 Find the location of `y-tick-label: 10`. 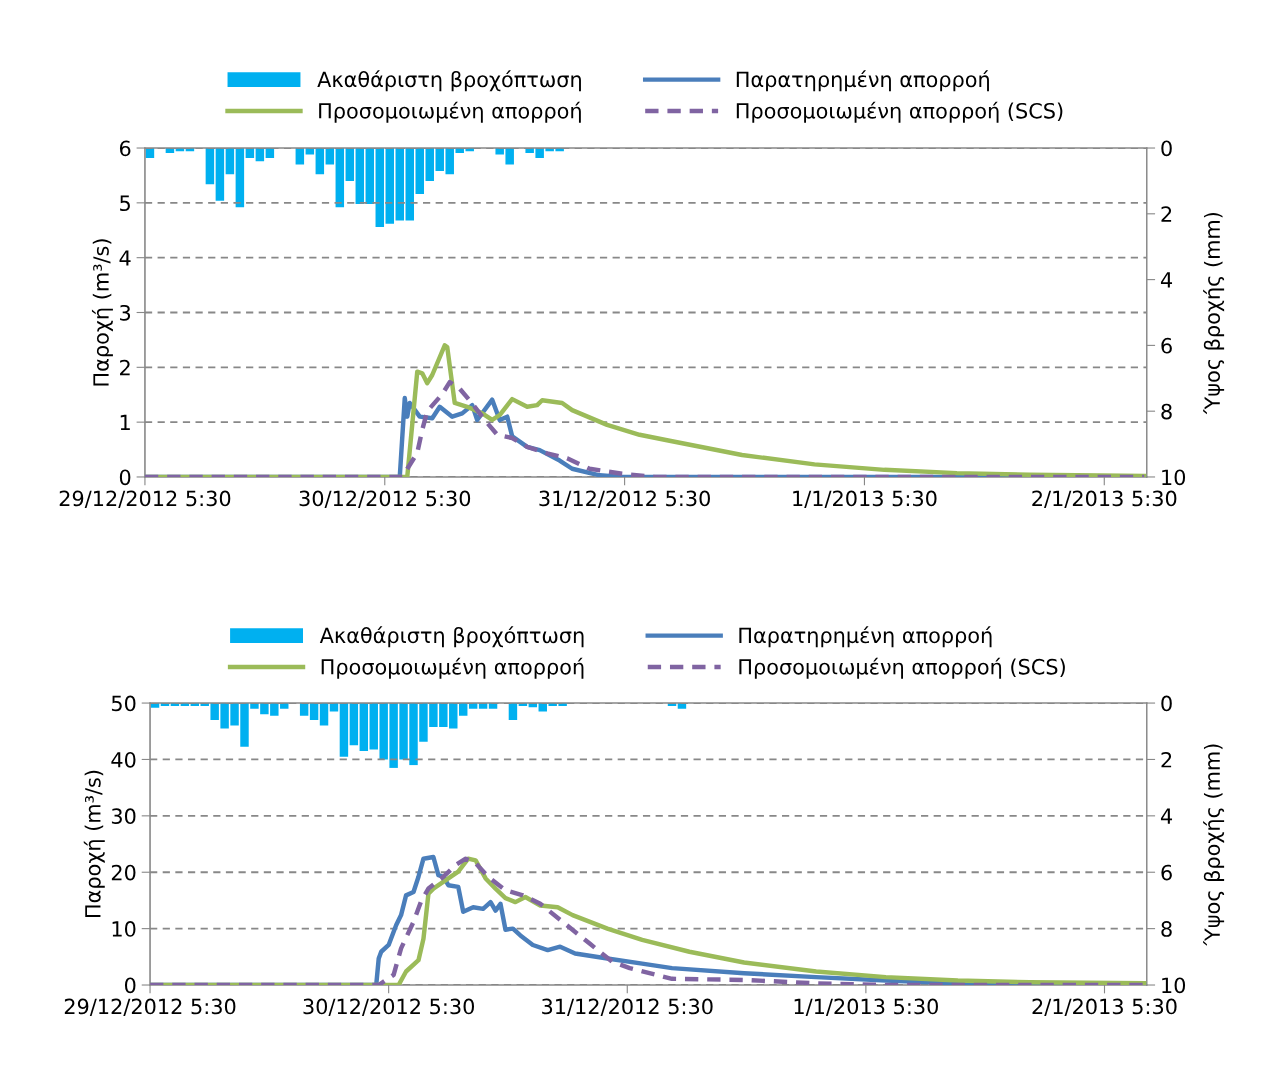

y-tick-label: 10 is located at coordinates (124, 929).